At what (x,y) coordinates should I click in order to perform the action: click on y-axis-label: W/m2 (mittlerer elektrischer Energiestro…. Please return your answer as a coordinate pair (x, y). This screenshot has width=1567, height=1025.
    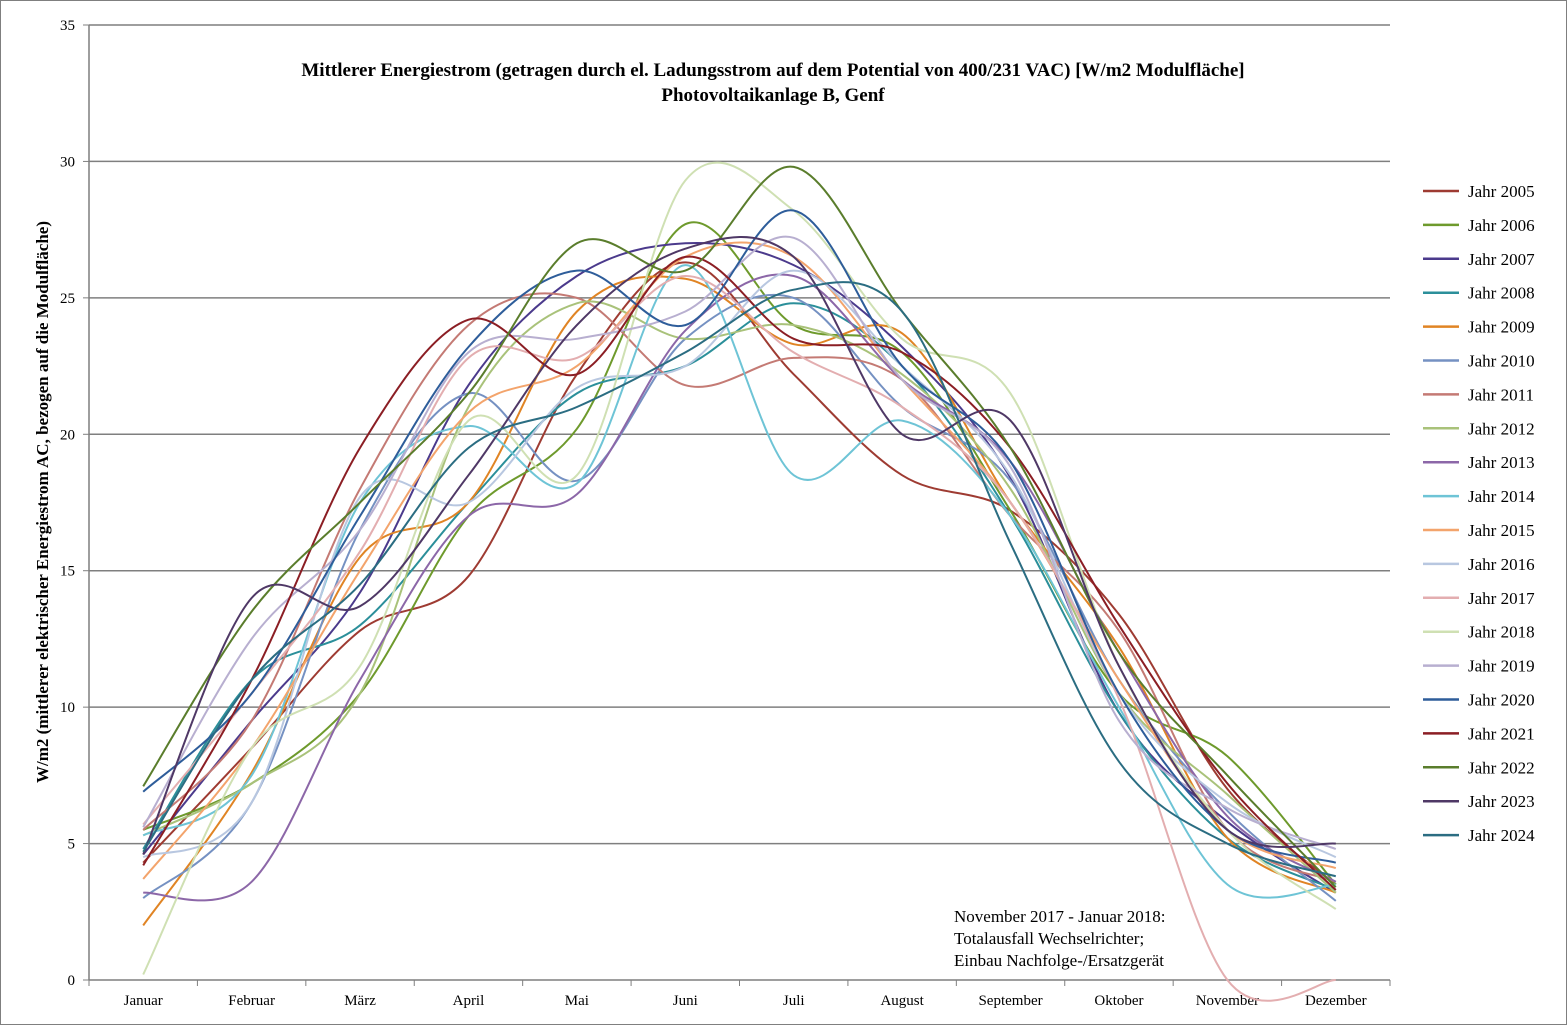
    Looking at the image, I should click on (42, 502).